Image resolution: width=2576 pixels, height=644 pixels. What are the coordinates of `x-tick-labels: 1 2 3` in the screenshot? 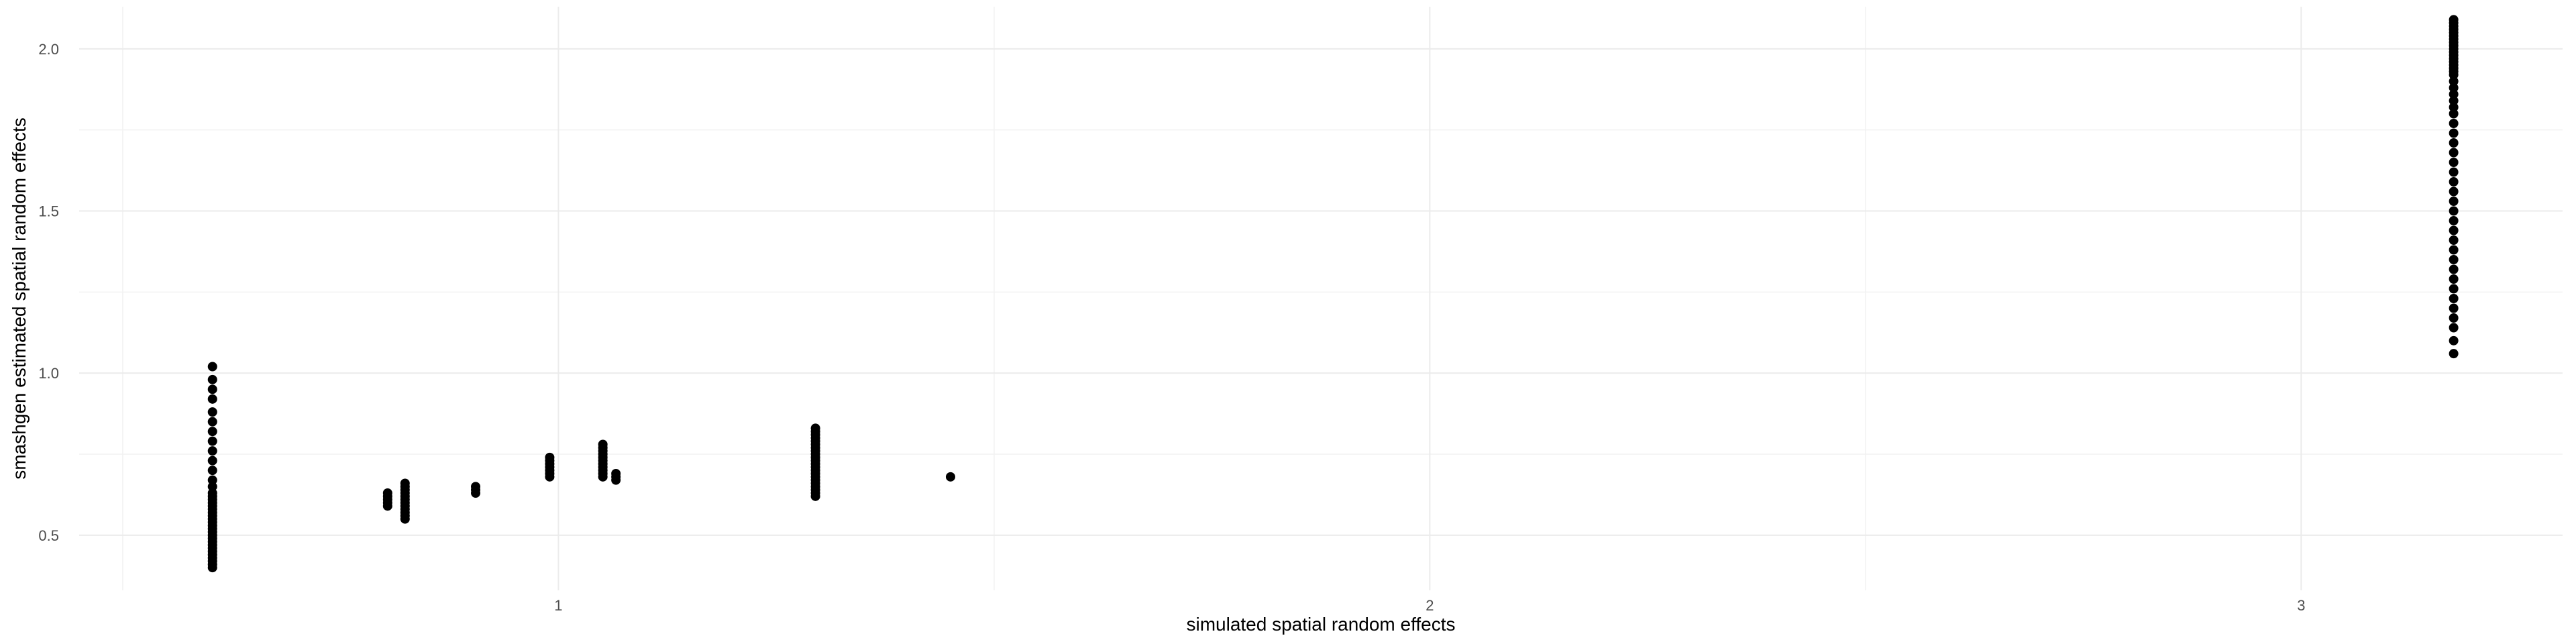 It's located at (1429, 605).